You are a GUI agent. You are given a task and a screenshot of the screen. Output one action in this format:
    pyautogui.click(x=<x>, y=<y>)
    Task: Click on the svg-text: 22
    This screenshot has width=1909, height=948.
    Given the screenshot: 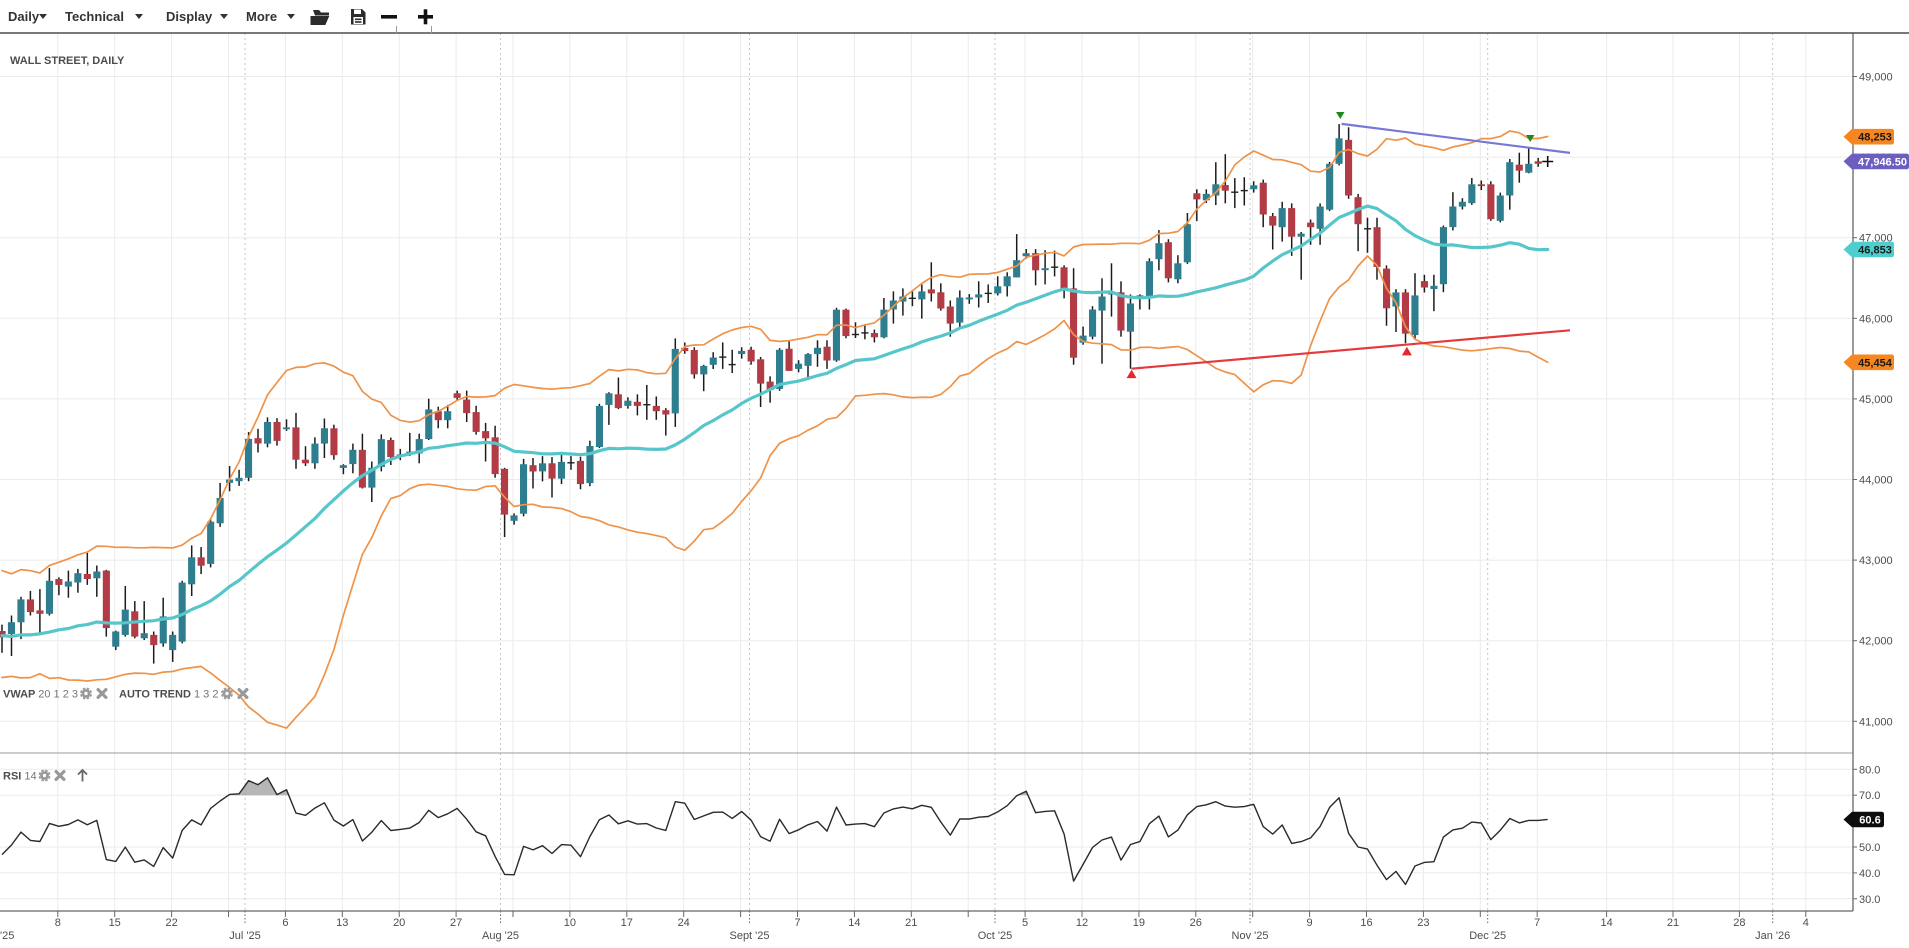 What is the action you would take?
    pyautogui.click(x=171, y=923)
    